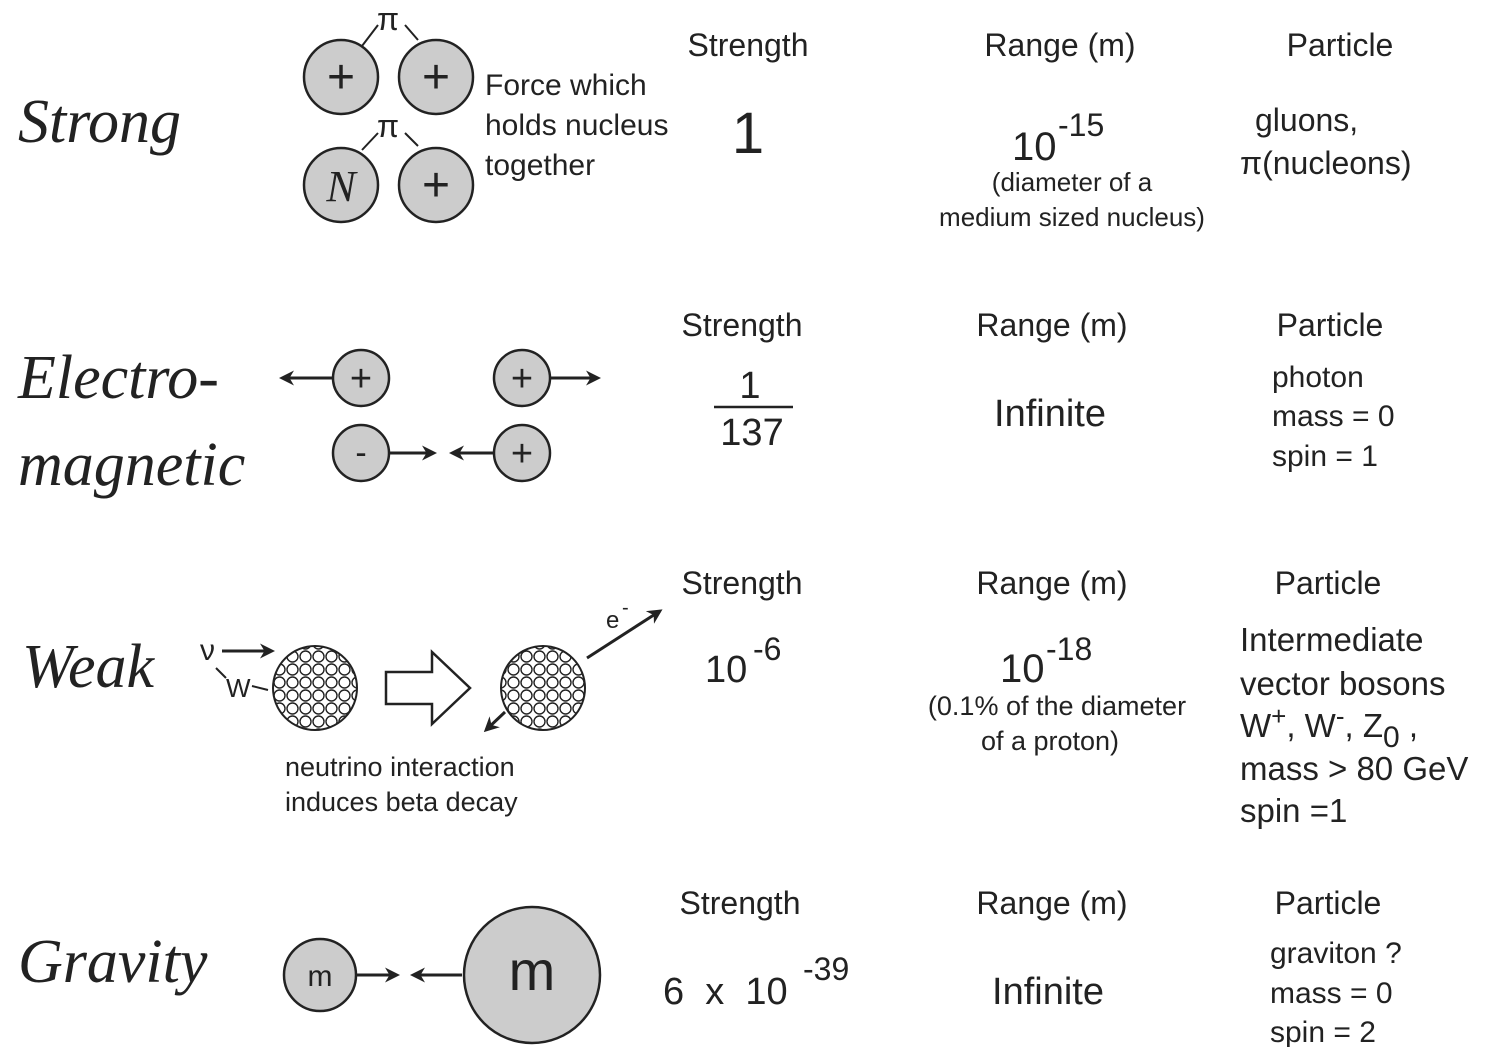 The width and height of the screenshot is (1495, 1047). What do you see at coordinates (99, 122) in the screenshot?
I see `force-name: Strong` at bounding box center [99, 122].